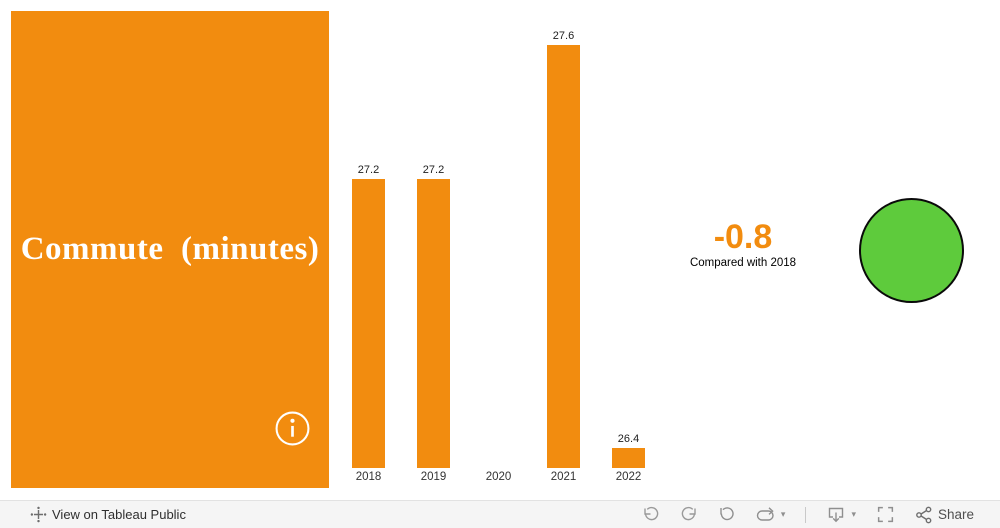 Image resolution: width=1000 pixels, height=528 pixels. What do you see at coordinates (500, 514) in the screenshot?
I see `tableau-toolbar: View on Tableau Public` at bounding box center [500, 514].